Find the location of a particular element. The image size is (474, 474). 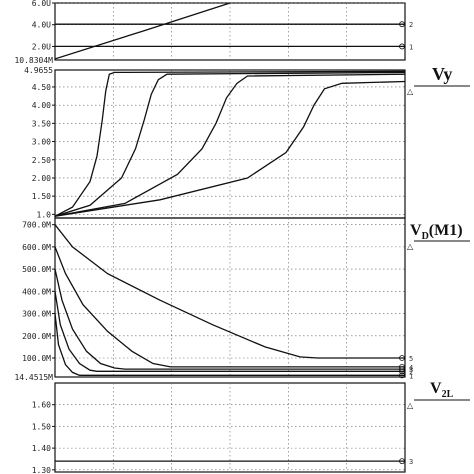

y-tick-label: 1.0 is located at coordinates (44, 214).